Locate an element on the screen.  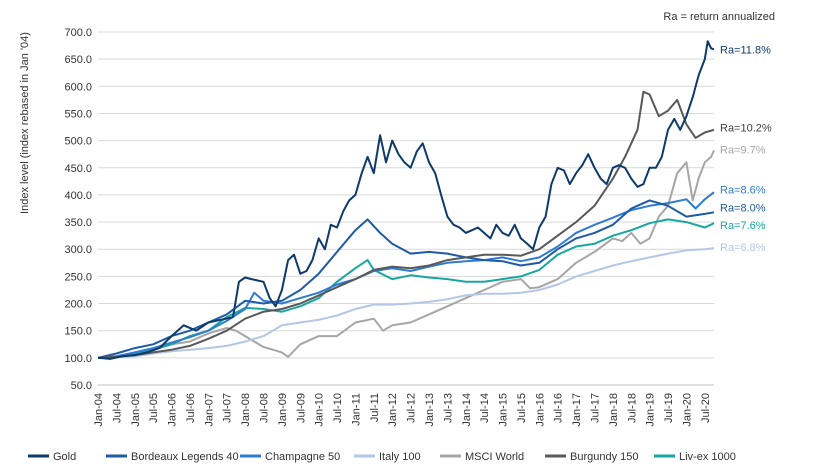
x-tick-label: Jul-14 is located at coordinates (485, 408).